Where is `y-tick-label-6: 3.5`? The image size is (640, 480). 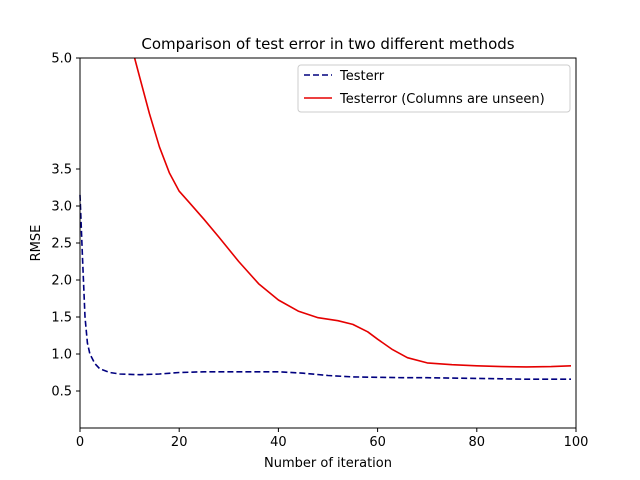
y-tick-label-6: 3.5 is located at coordinates (61, 170).